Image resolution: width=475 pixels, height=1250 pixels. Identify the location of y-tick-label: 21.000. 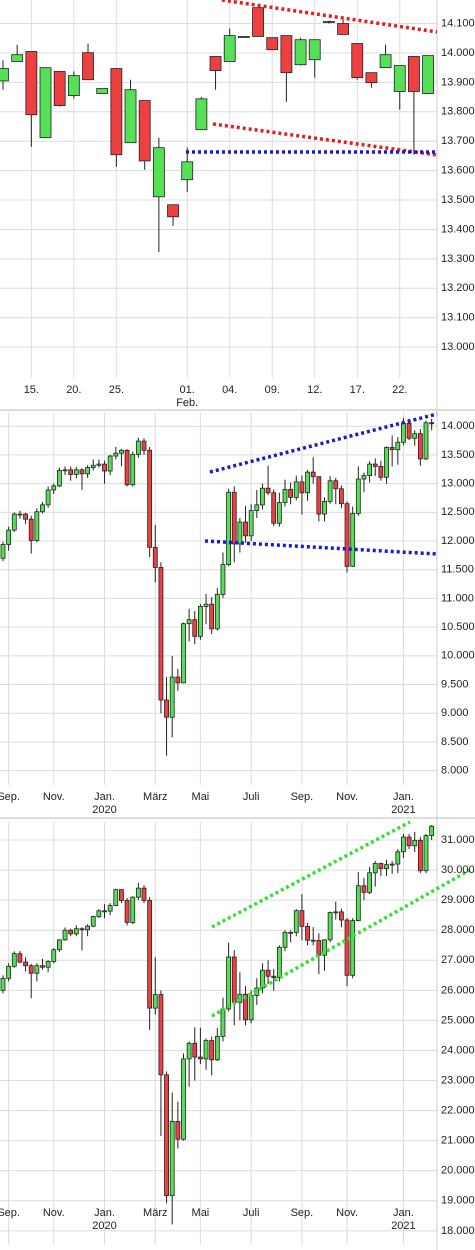
(458, 1141).